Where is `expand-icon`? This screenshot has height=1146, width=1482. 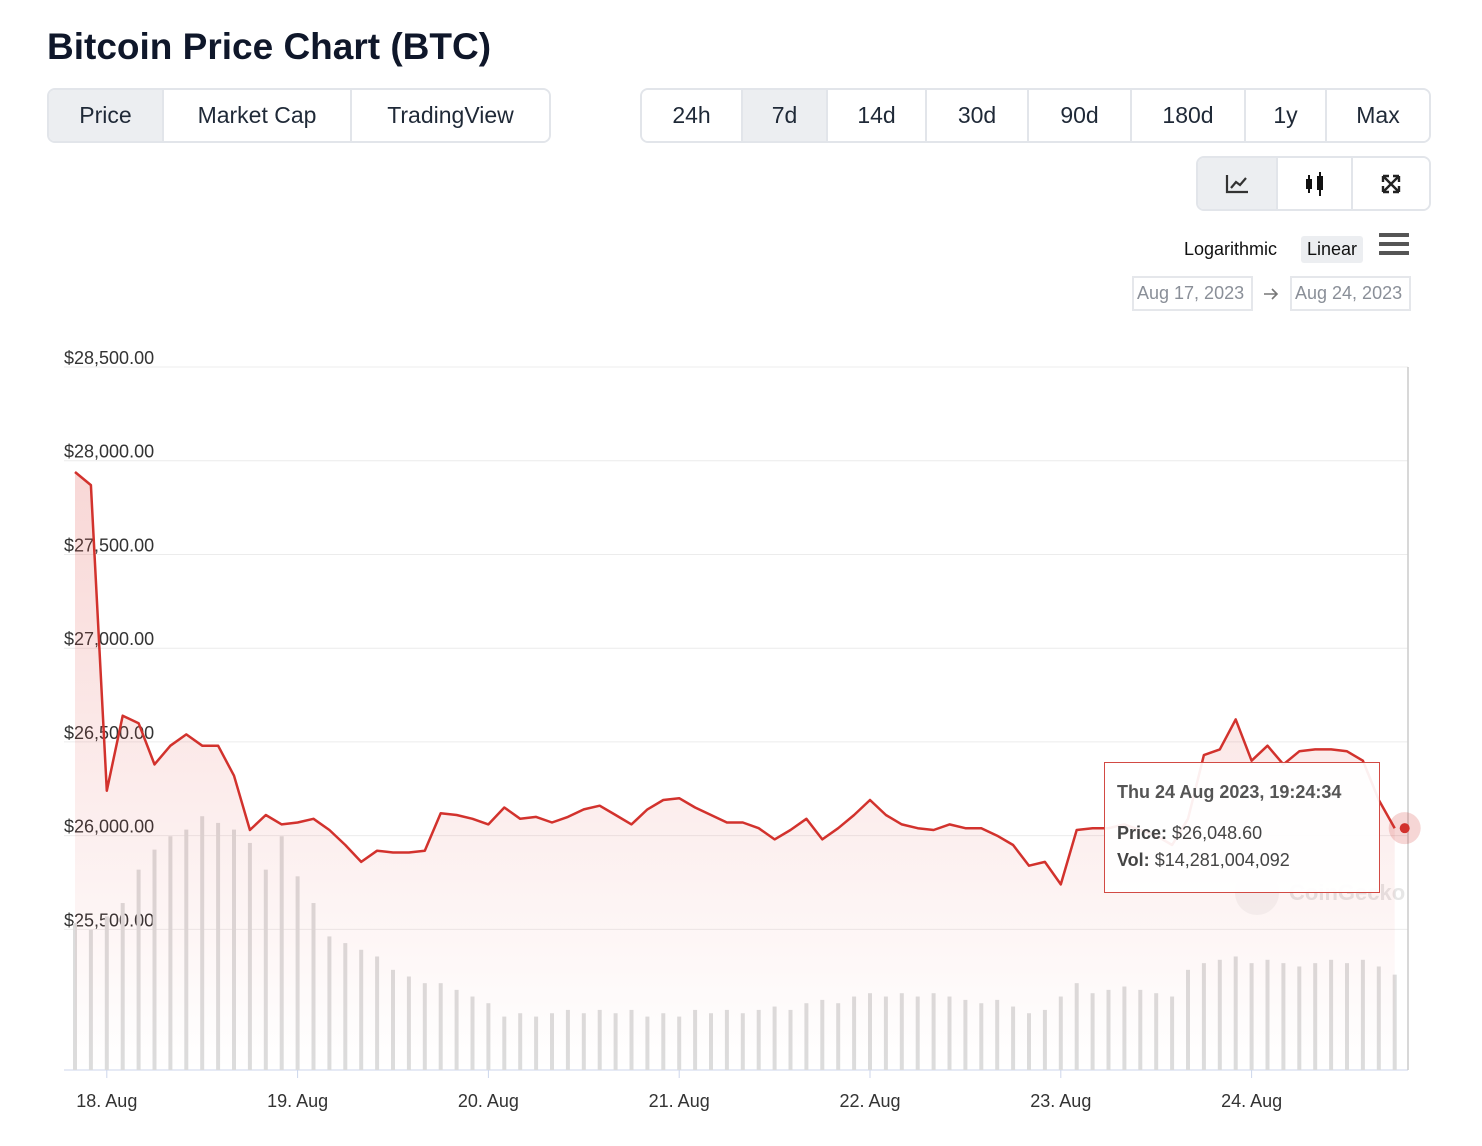 expand-icon is located at coordinates (1391, 183).